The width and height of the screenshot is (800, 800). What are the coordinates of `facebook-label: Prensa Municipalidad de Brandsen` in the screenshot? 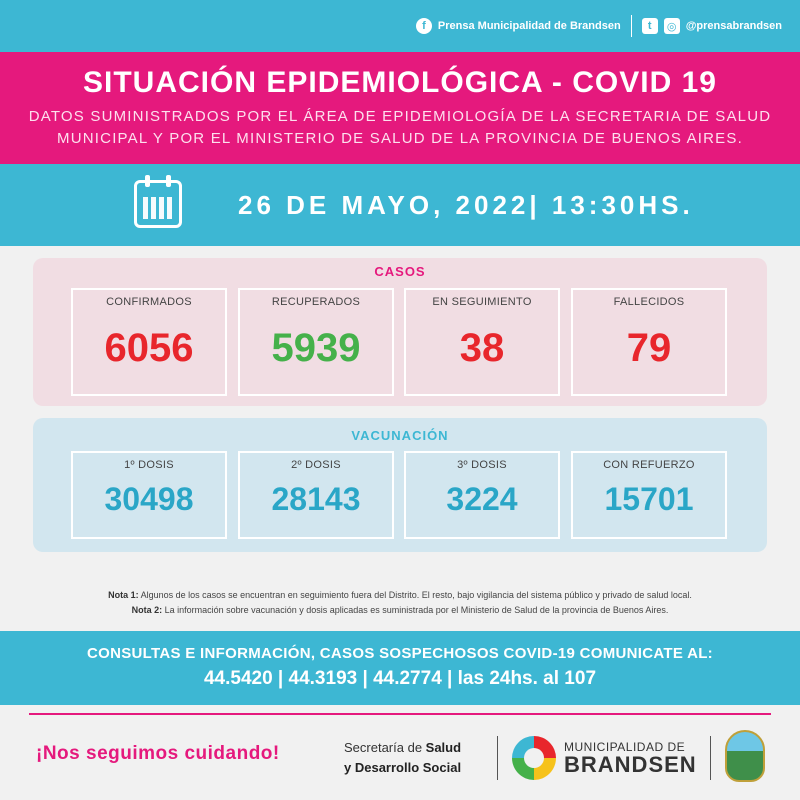 It's located at (529, 26).